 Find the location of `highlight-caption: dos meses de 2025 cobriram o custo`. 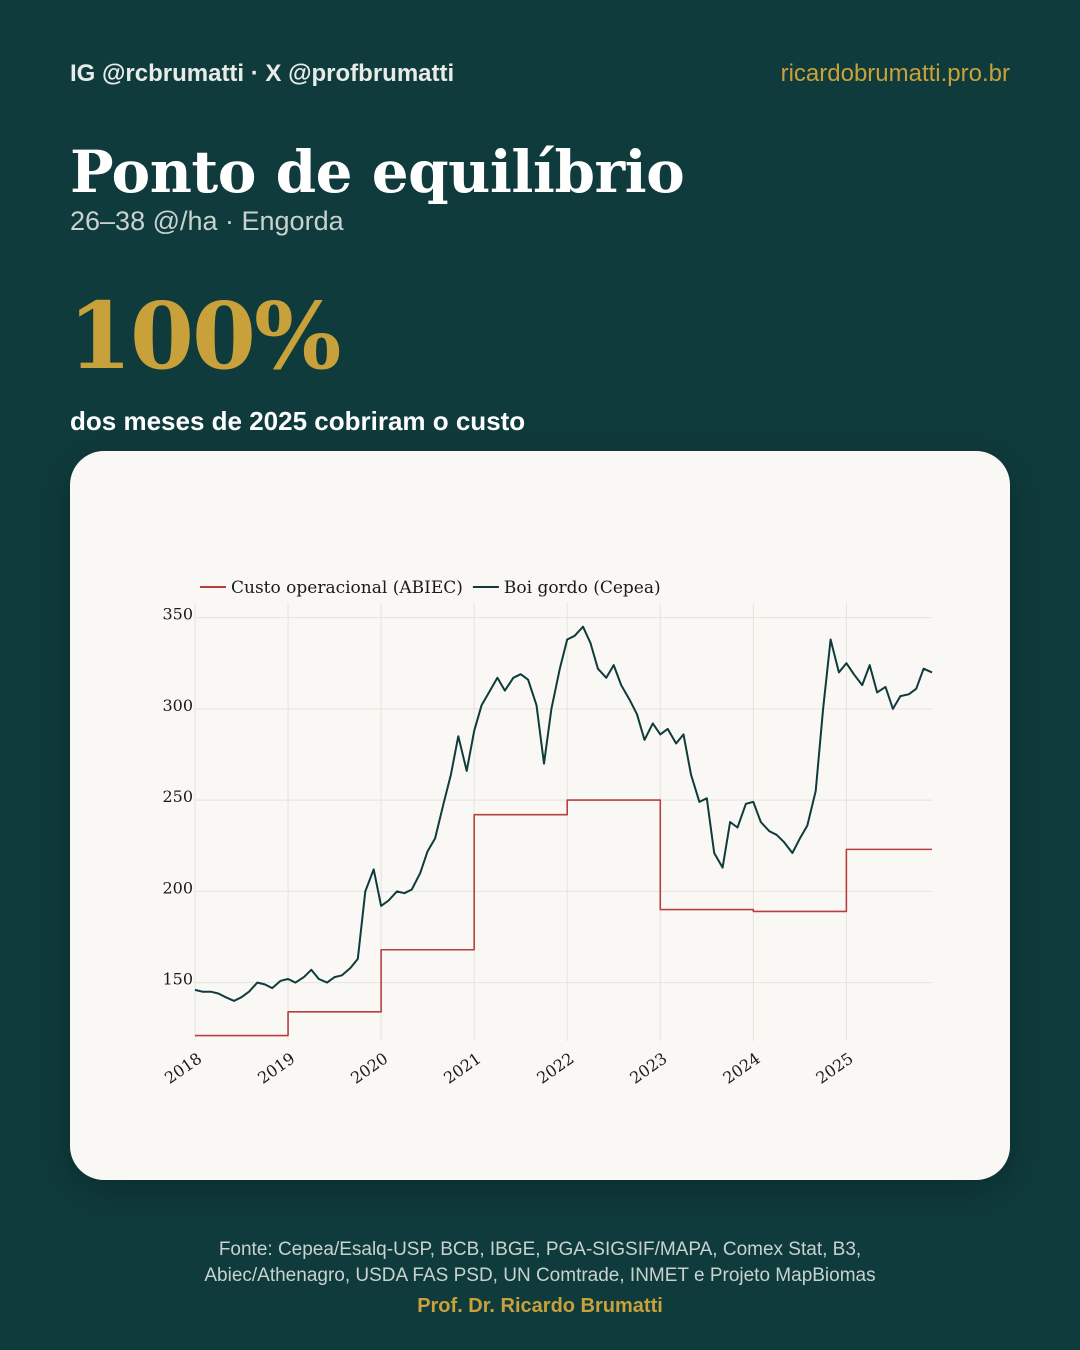

highlight-caption: dos meses de 2025 cobriram o custo is located at coordinates (298, 421).